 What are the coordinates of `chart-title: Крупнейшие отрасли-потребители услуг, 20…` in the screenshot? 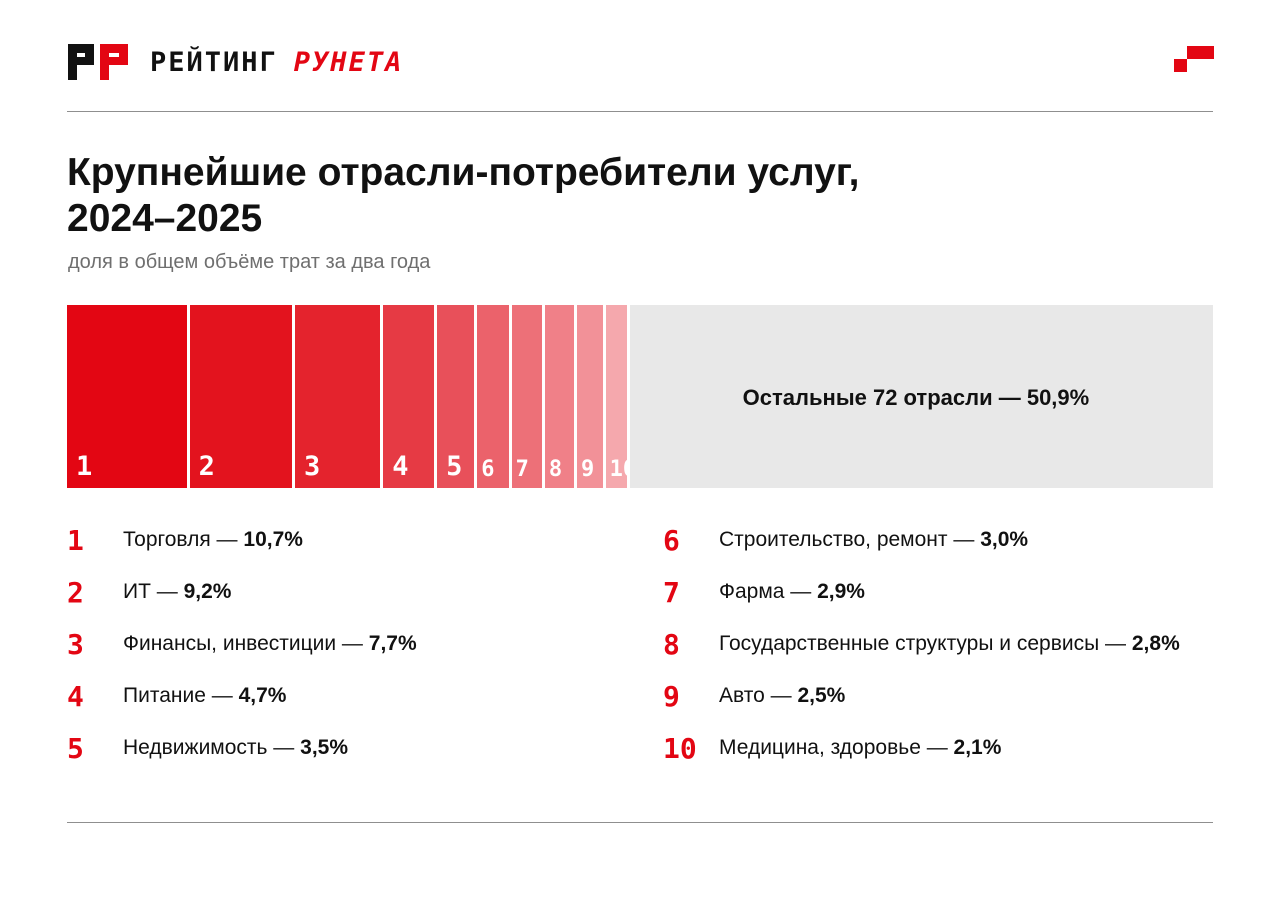 It's located at (640, 196).